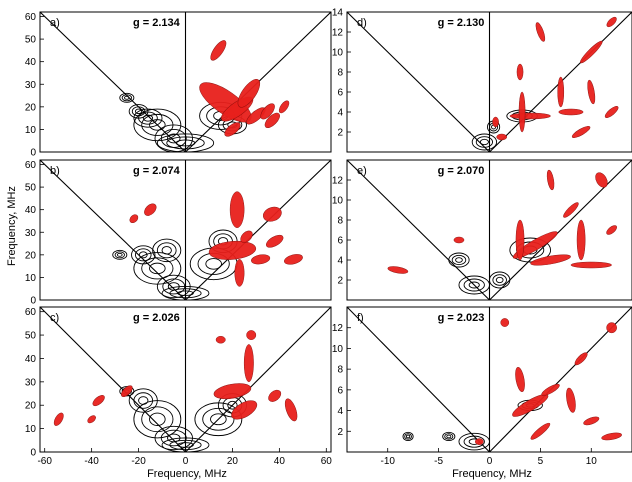 The height and width of the screenshot is (482, 632). I want to click on y-tick-label: 60, so click(31, 165).